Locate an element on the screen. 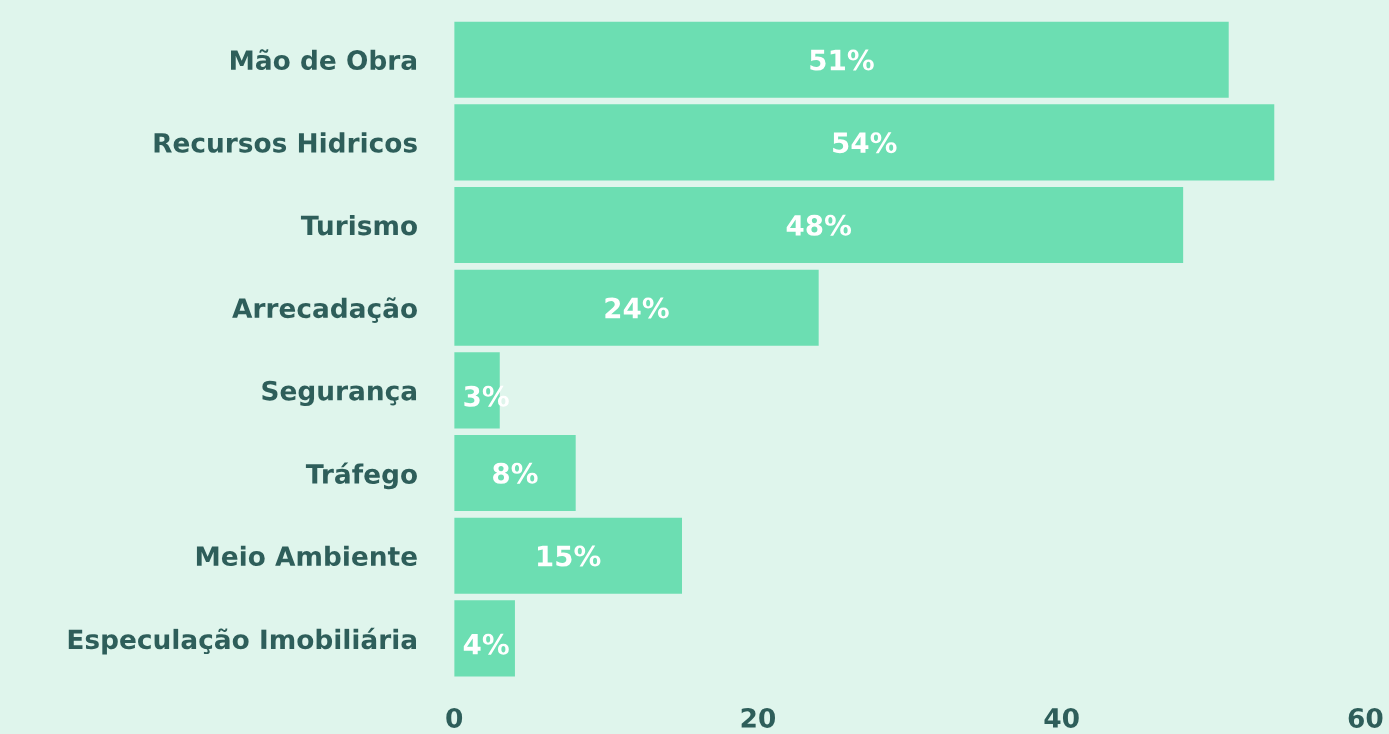 The image size is (1389, 734). data-label: 4% is located at coordinates (486, 644).